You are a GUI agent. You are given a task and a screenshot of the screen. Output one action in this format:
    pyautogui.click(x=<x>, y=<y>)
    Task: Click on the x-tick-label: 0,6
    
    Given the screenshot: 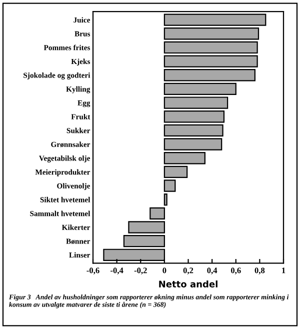 What is the action you would take?
    pyautogui.click(x=235, y=271)
    